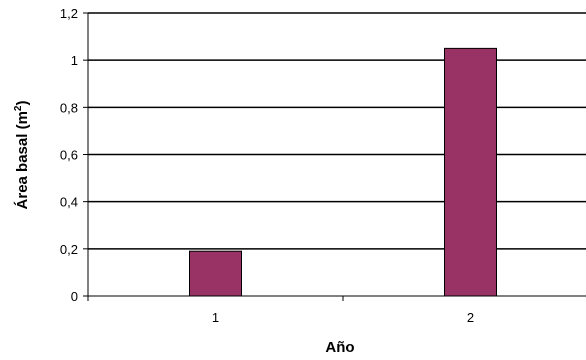  What do you see at coordinates (215, 317) in the screenshot?
I see `x-tick-label: 1` at bounding box center [215, 317].